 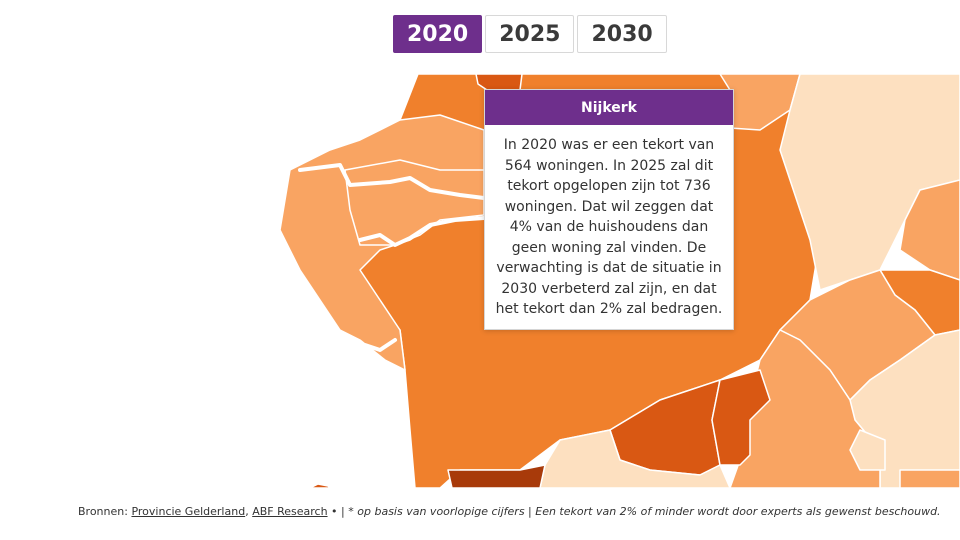 I want to click on pipe: |, so click(x=343, y=511).